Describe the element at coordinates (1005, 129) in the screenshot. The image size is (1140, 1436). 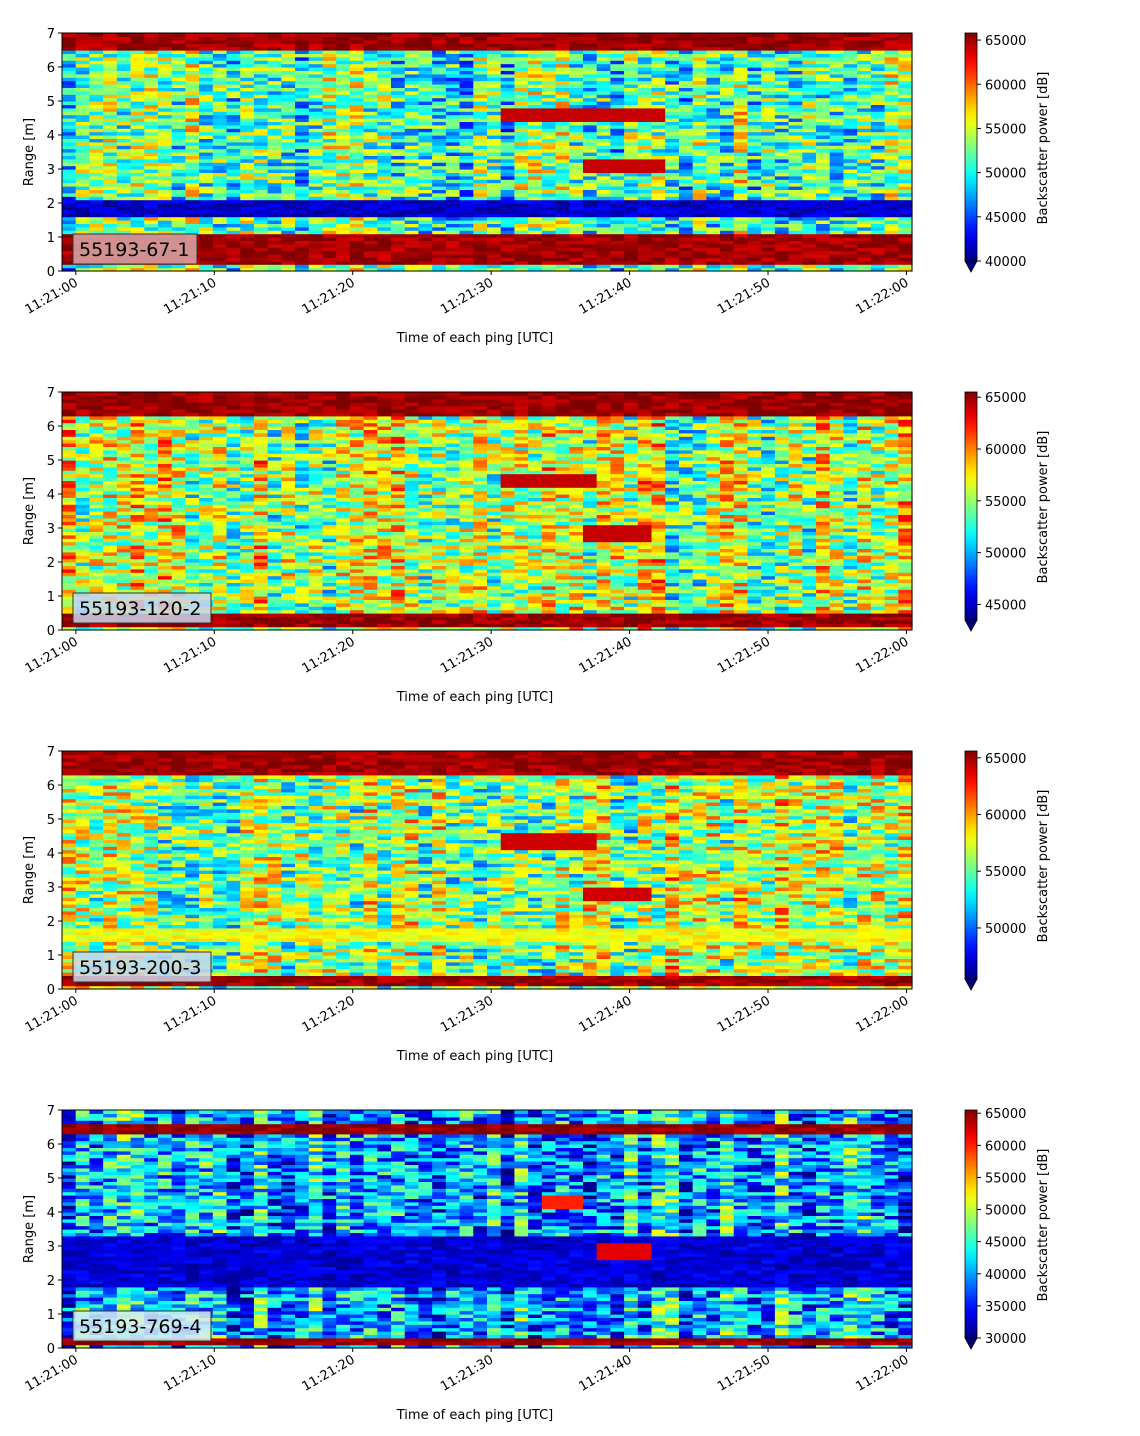
I see `colorbar-tick-label: 55000` at that location.